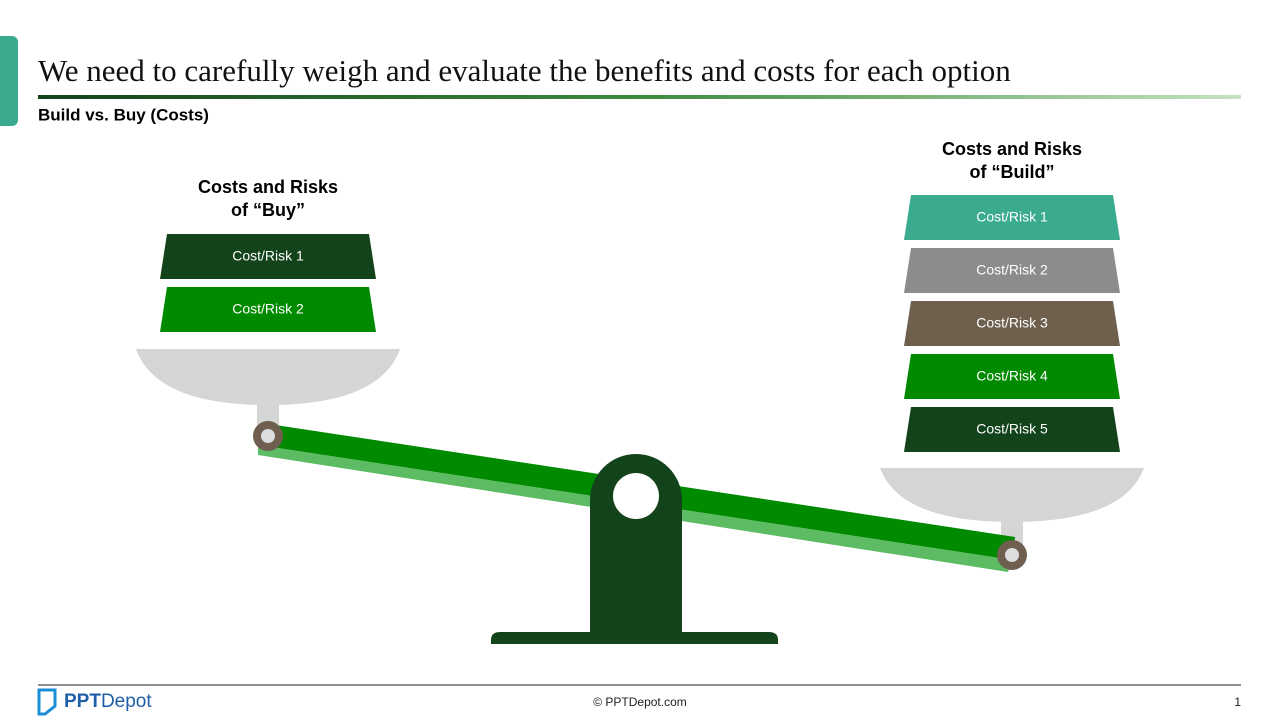  What do you see at coordinates (1012, 172) in the screenshot?
I see `pan-heading: of “Build”` at bounding box center [1012, 172].